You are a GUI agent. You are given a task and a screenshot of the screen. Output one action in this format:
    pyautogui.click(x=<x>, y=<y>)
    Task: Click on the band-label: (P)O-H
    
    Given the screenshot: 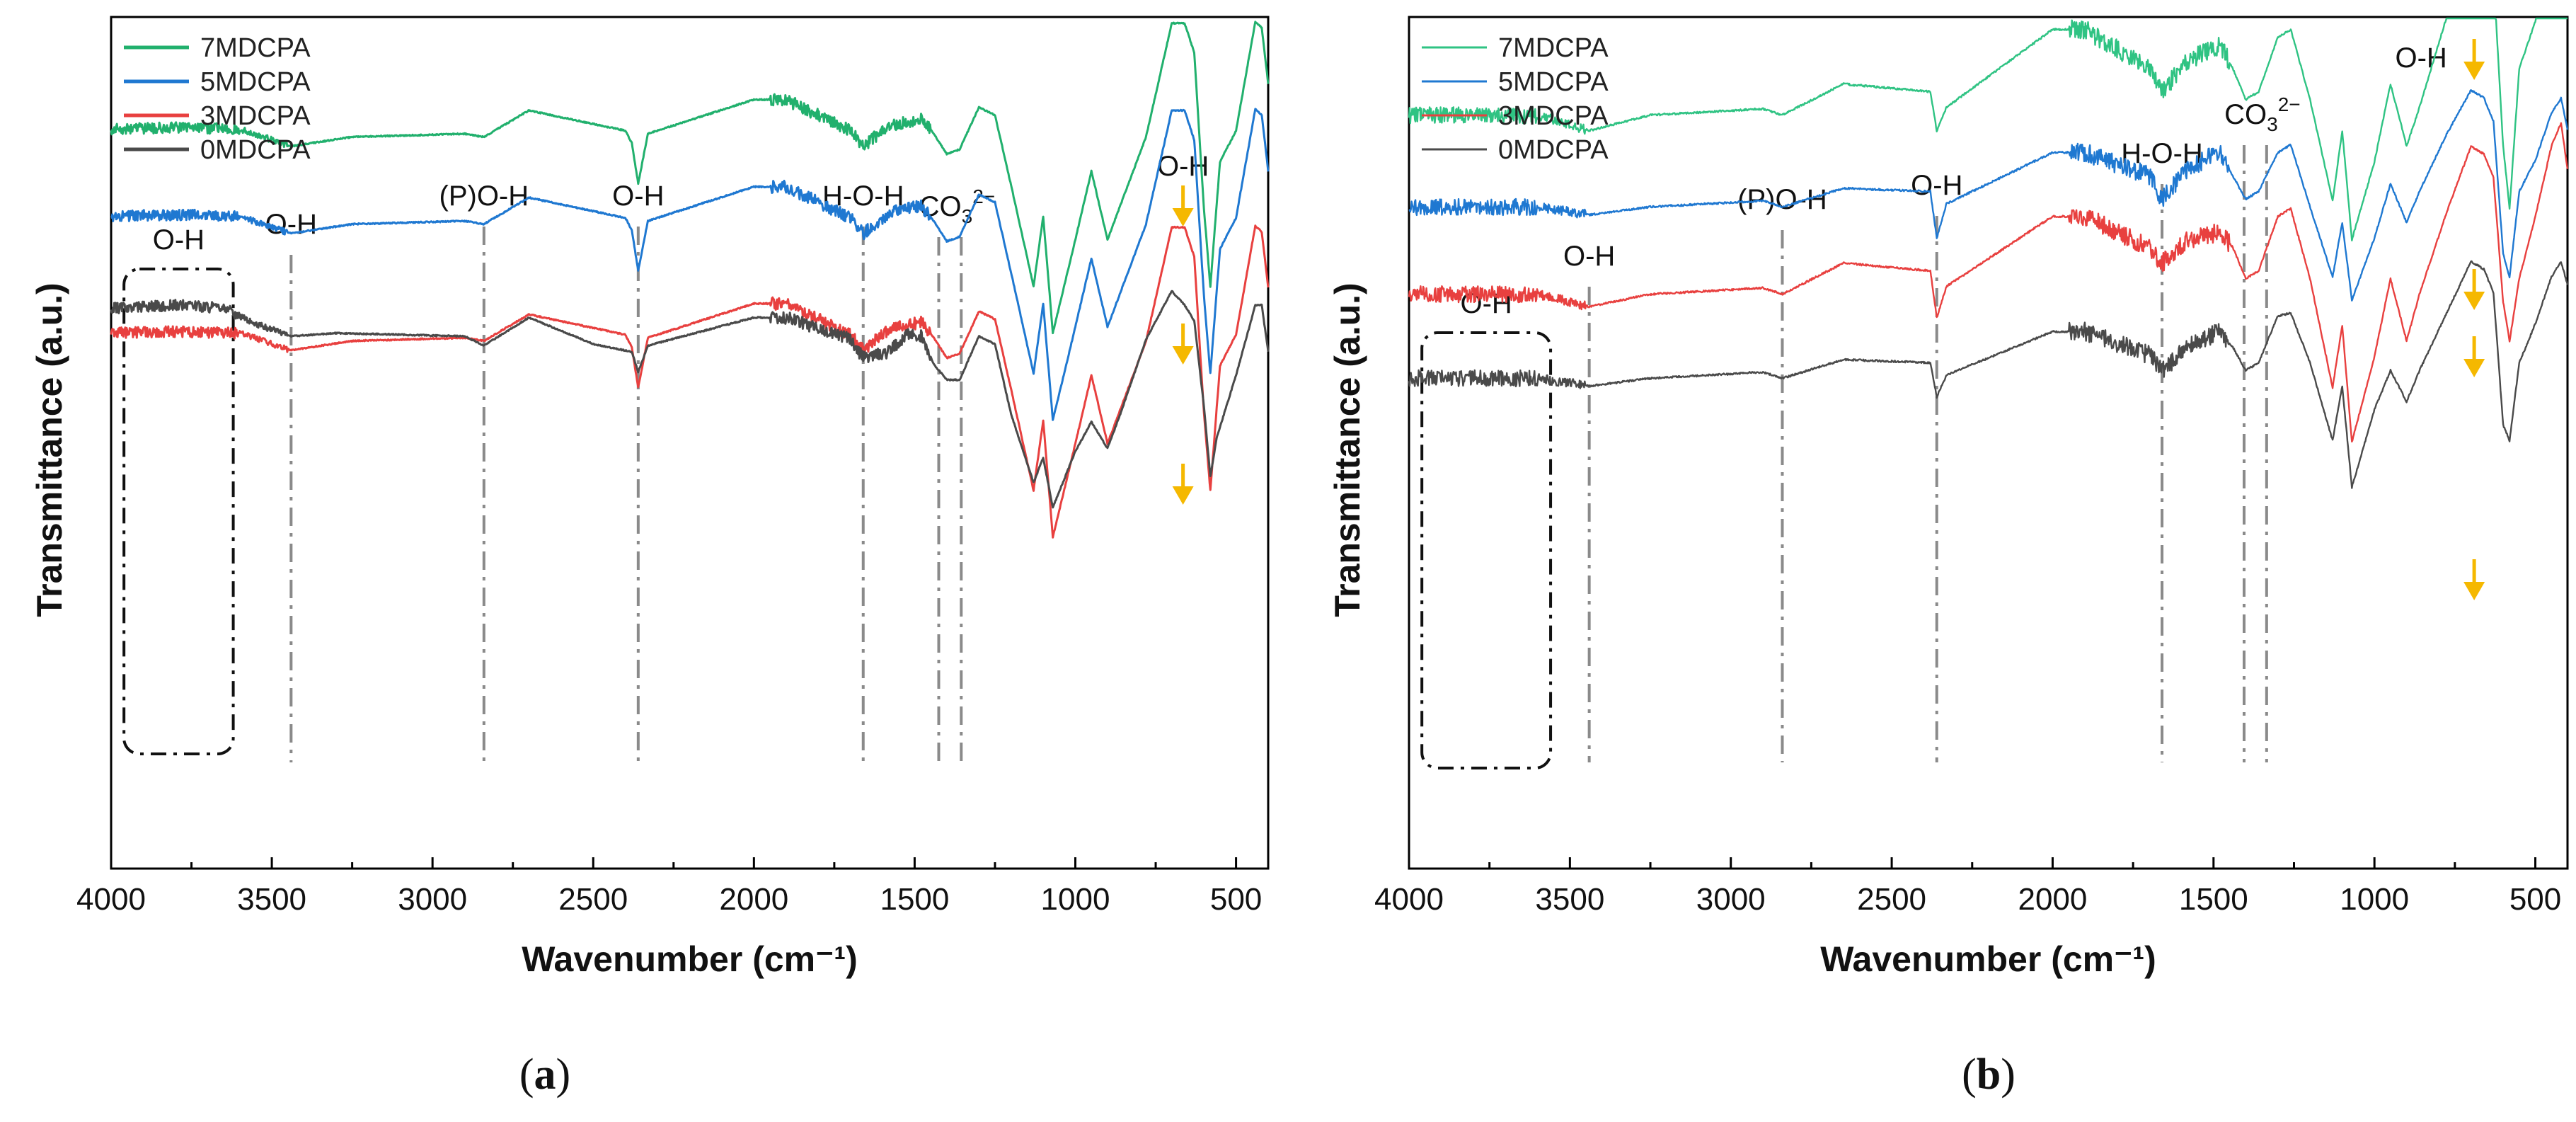 What is the action you would take?
    pyautogui.click(x=1782, y=199)
    